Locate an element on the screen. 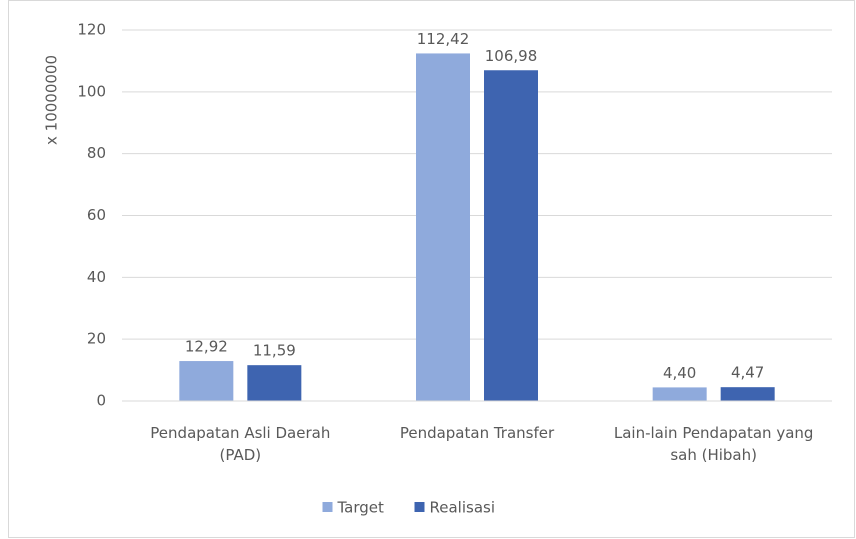  x-tick-label: Pendapatan Asli Daerah (PAD) is located at coordinates (240, 444).